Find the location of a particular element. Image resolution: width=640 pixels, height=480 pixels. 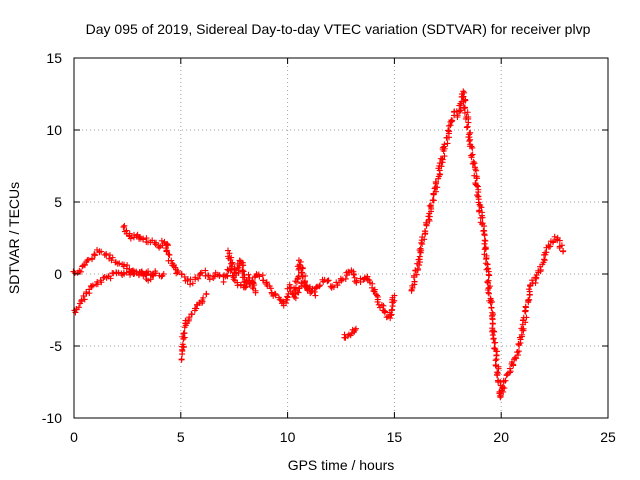

y-tick-label: -5 is located at coordinates (56, 346).